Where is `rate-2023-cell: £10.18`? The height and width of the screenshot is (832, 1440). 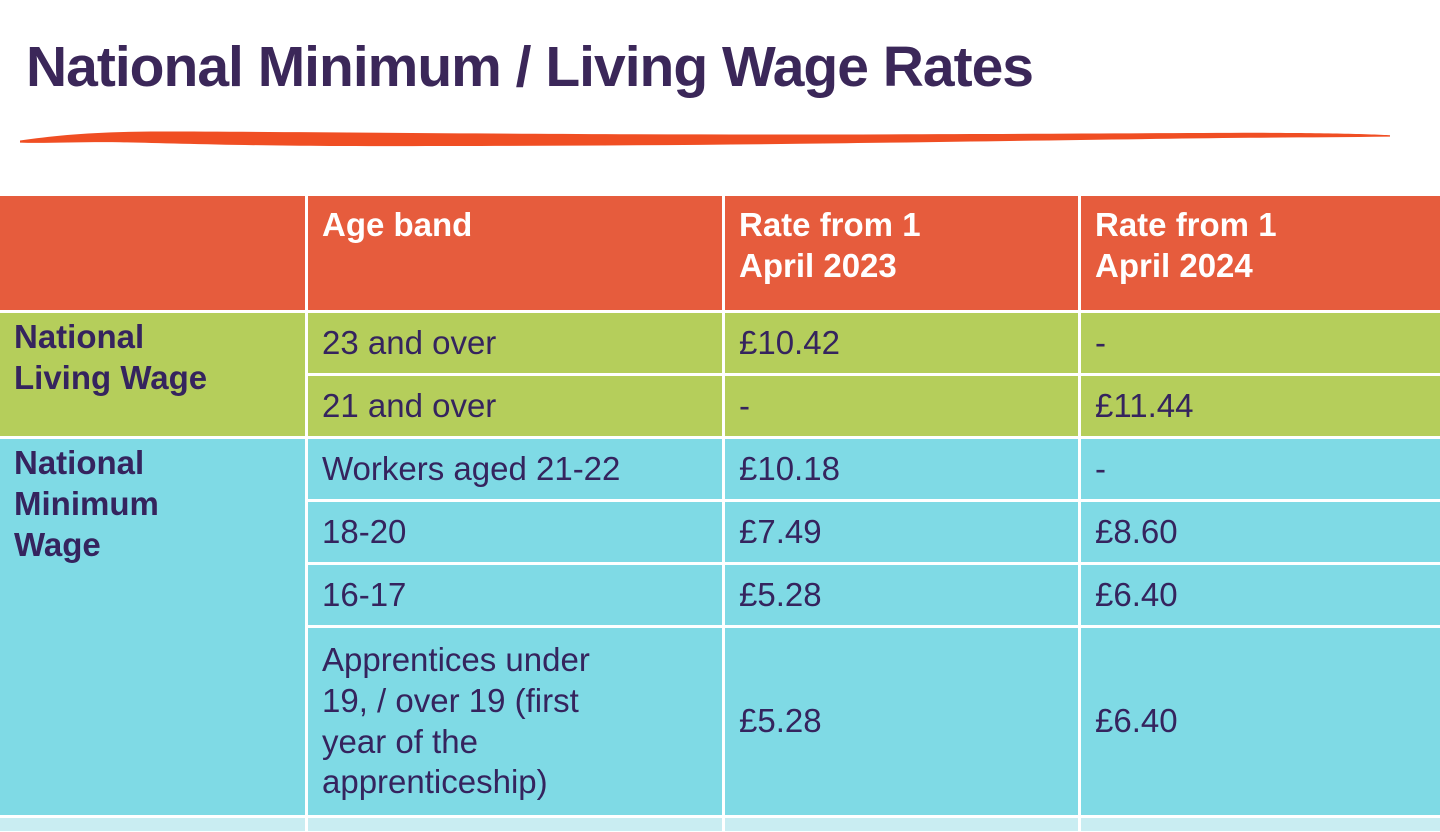
rate-2023-cell: £10.18 is located at coordinates (901, 469).